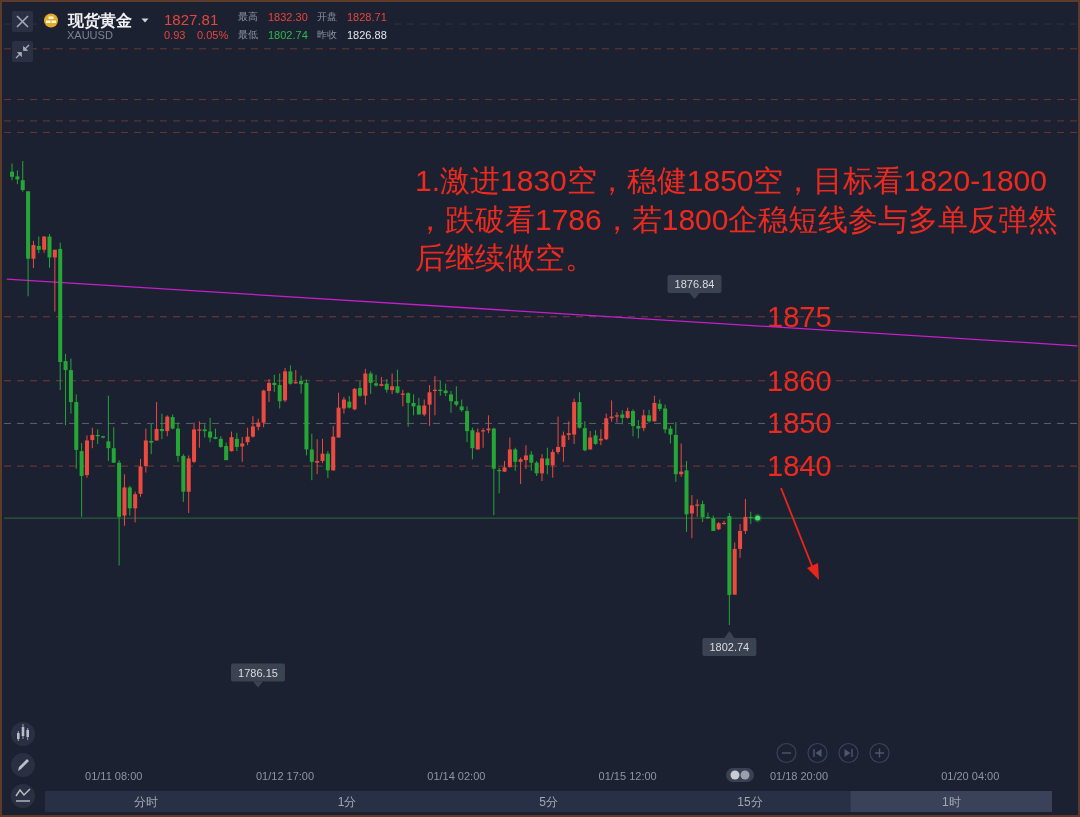 The width and height of the screenshot is (1080, 817). Describe the element at coordinates (145, 801) in the screenshot. I see `annotation: 分时` at that location.